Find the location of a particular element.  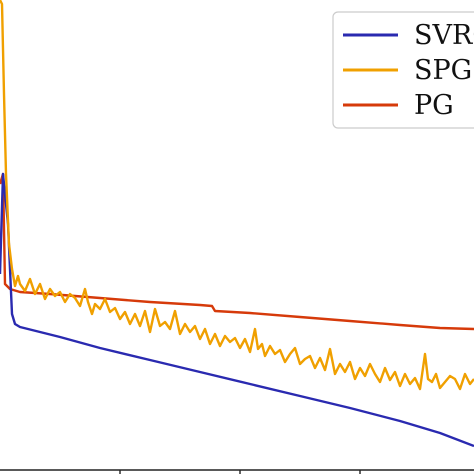

legend-box is located at coordinates (403, 70).